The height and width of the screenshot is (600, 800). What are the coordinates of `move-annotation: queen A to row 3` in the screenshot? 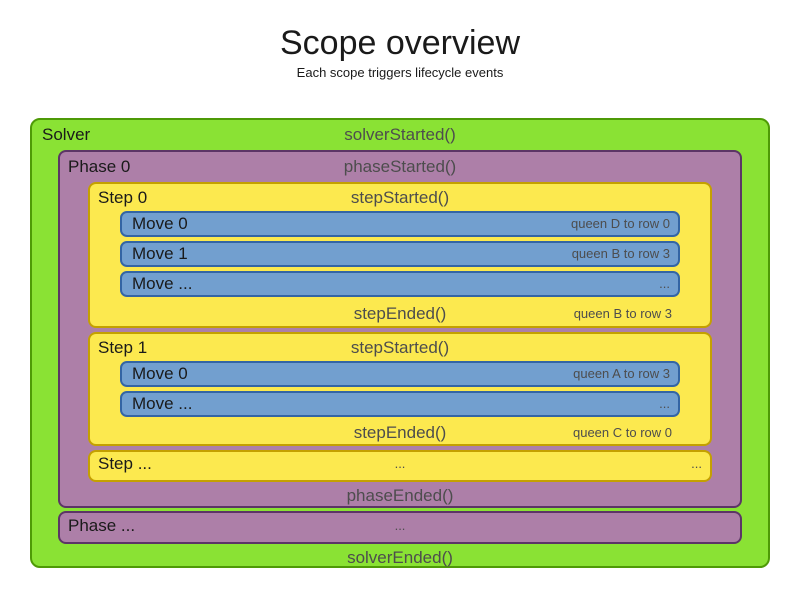 It's located at (621, 373).